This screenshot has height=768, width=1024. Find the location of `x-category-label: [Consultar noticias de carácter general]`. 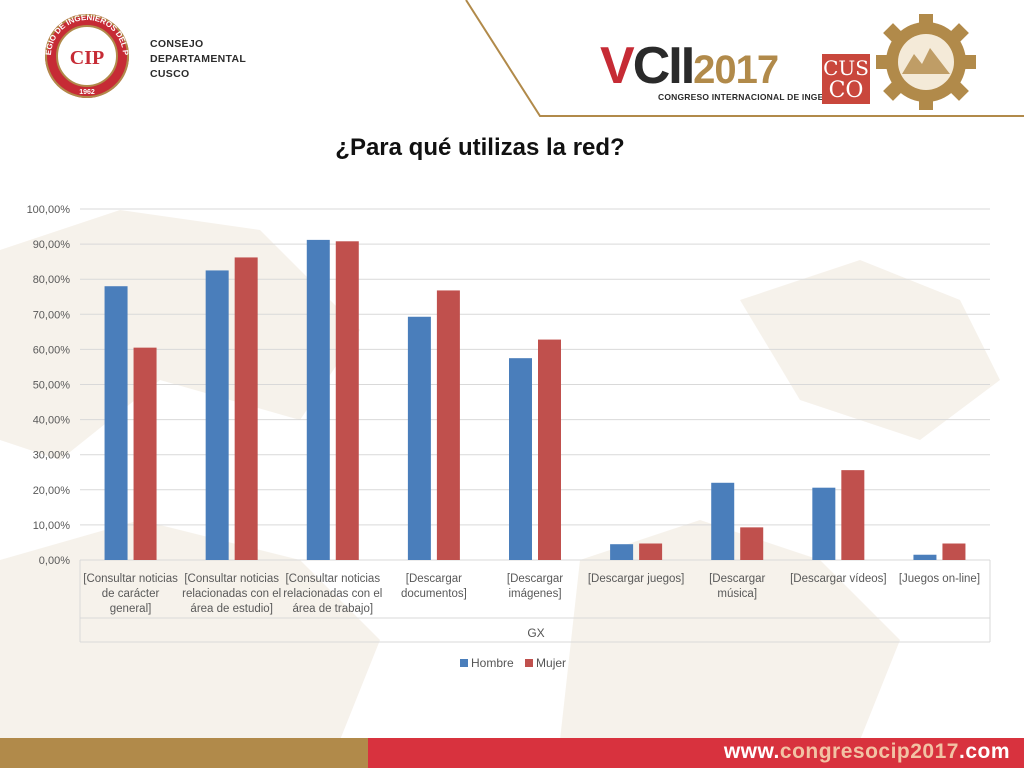

x-category-label: [Consultar noticias de carácter general] is located at coordinates (130, 594).